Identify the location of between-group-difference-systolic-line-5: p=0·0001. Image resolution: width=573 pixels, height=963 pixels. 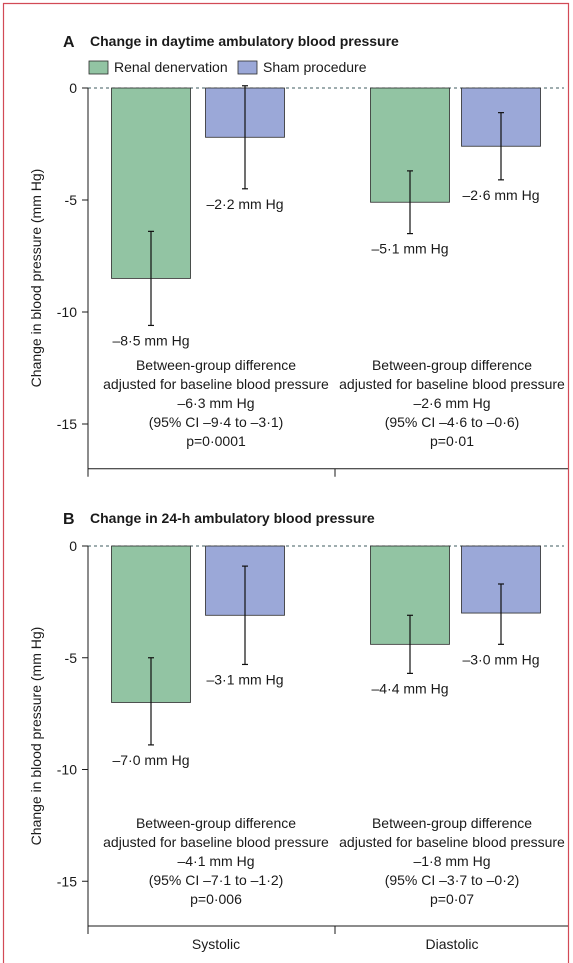
(216, 441).